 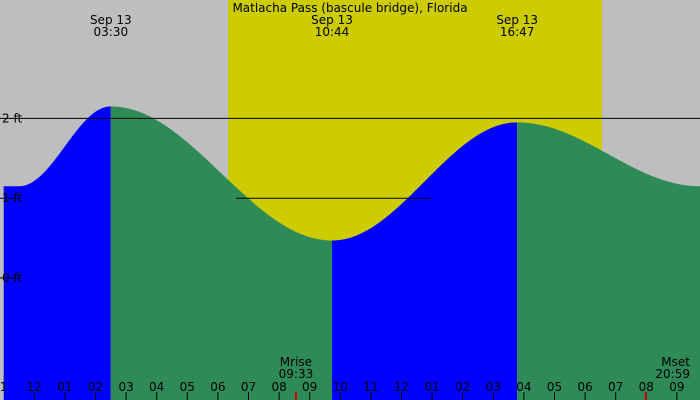 What do you see at coordinates (34, 387) in the screenshot?
I see `hour-label-1: 12` at bounding box center [34, 387].